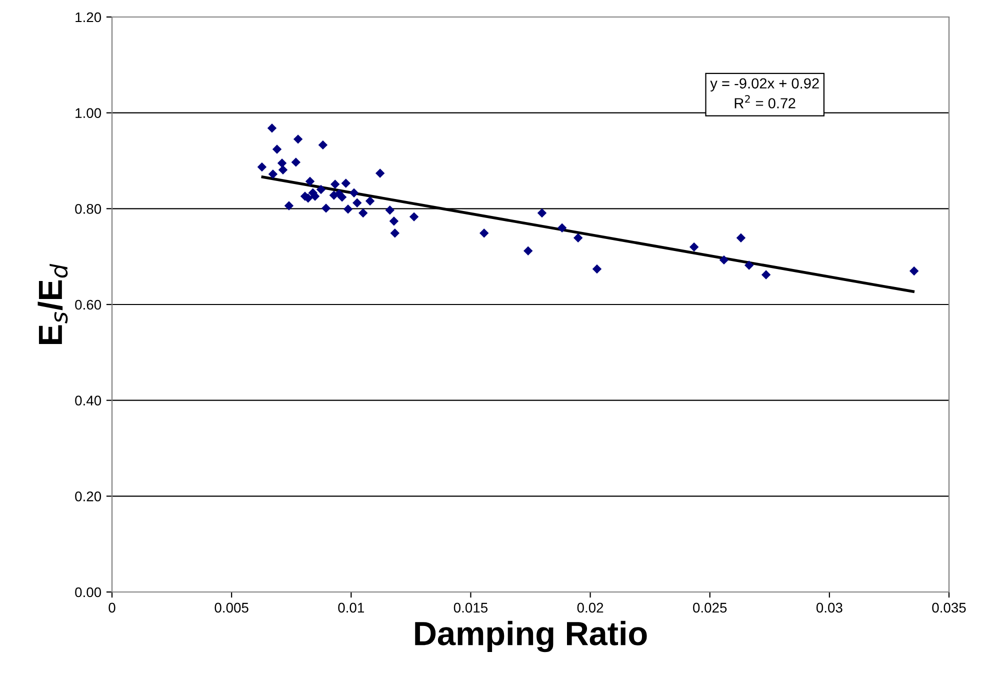  I want to click on y-tick-label: 1.00, so click(89, 113).